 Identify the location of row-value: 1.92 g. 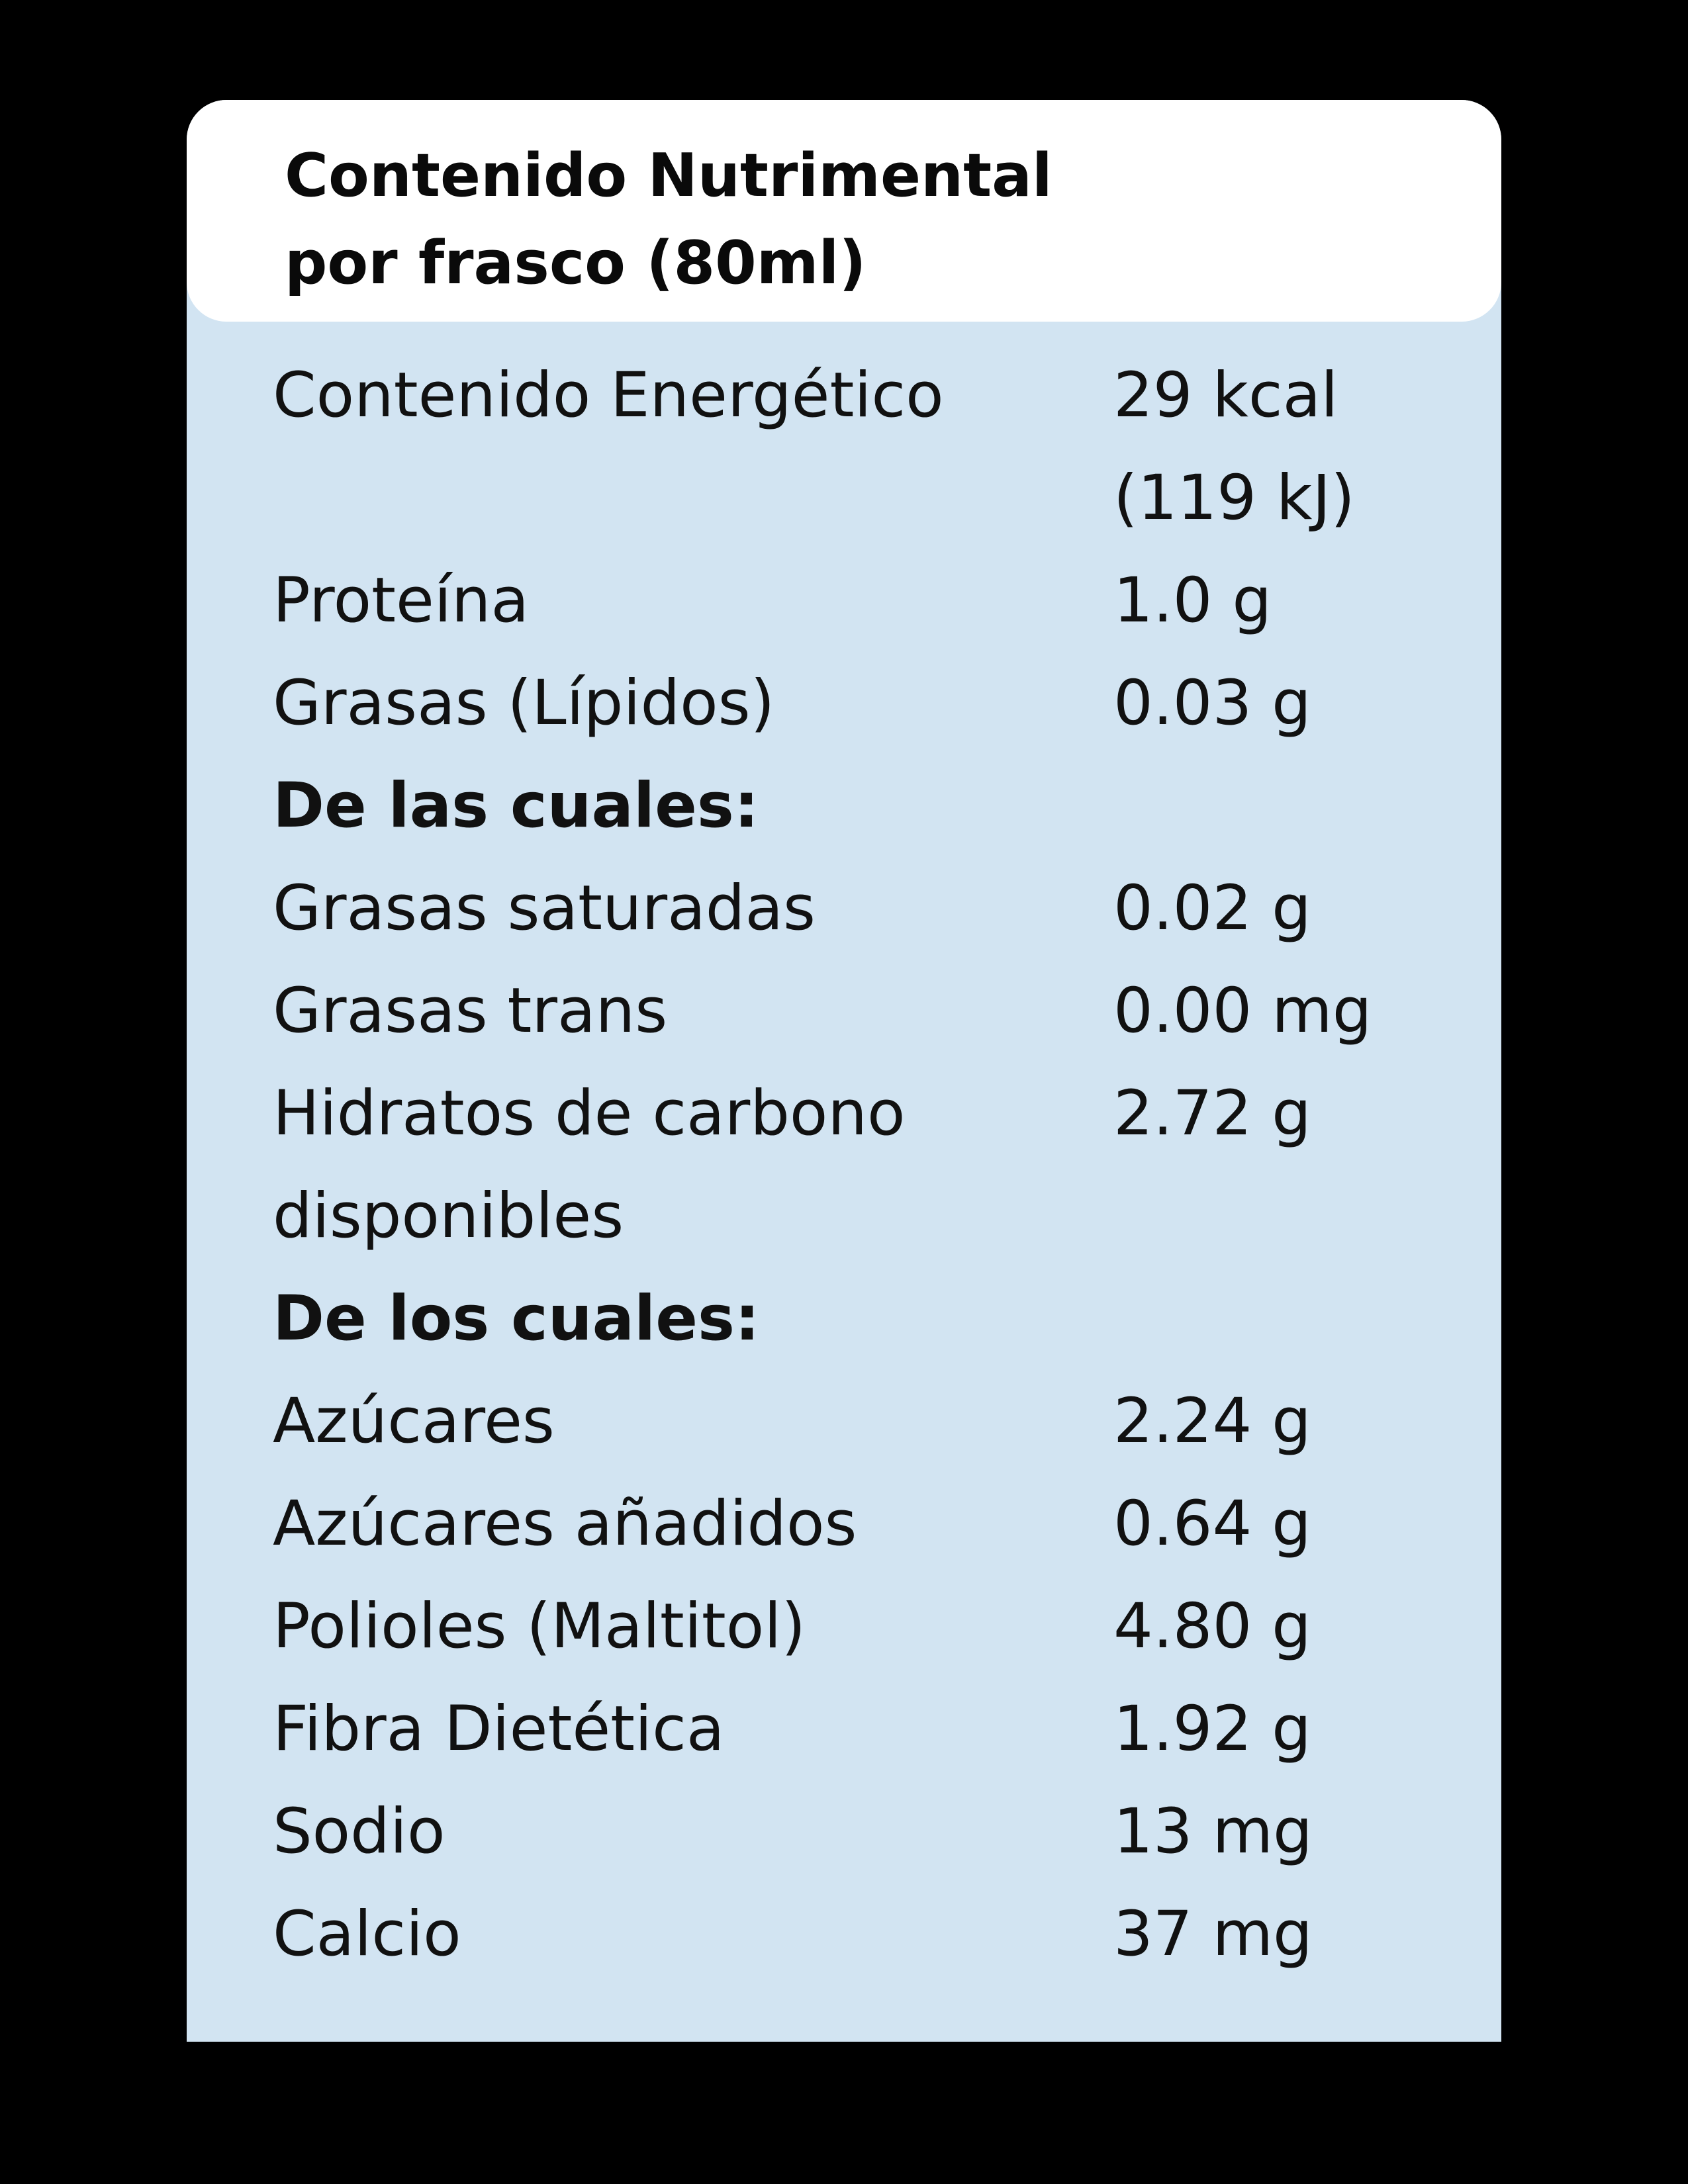
(1212, 1729).